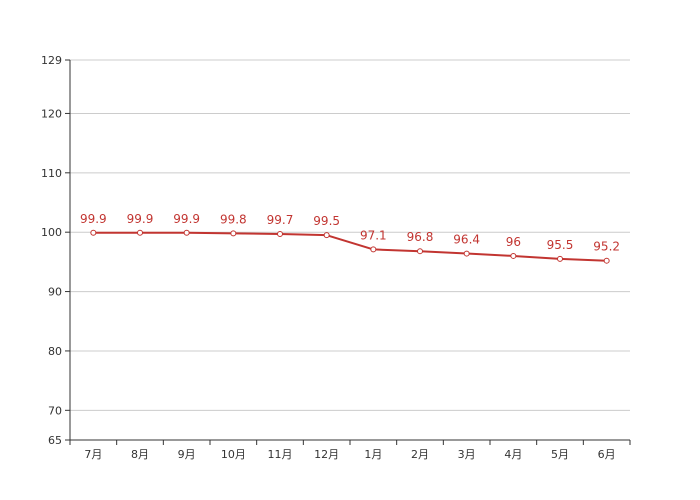  Describe the element at coordinates (280, 220) in the screenshot. I see `data-label: 99.7` at that location.